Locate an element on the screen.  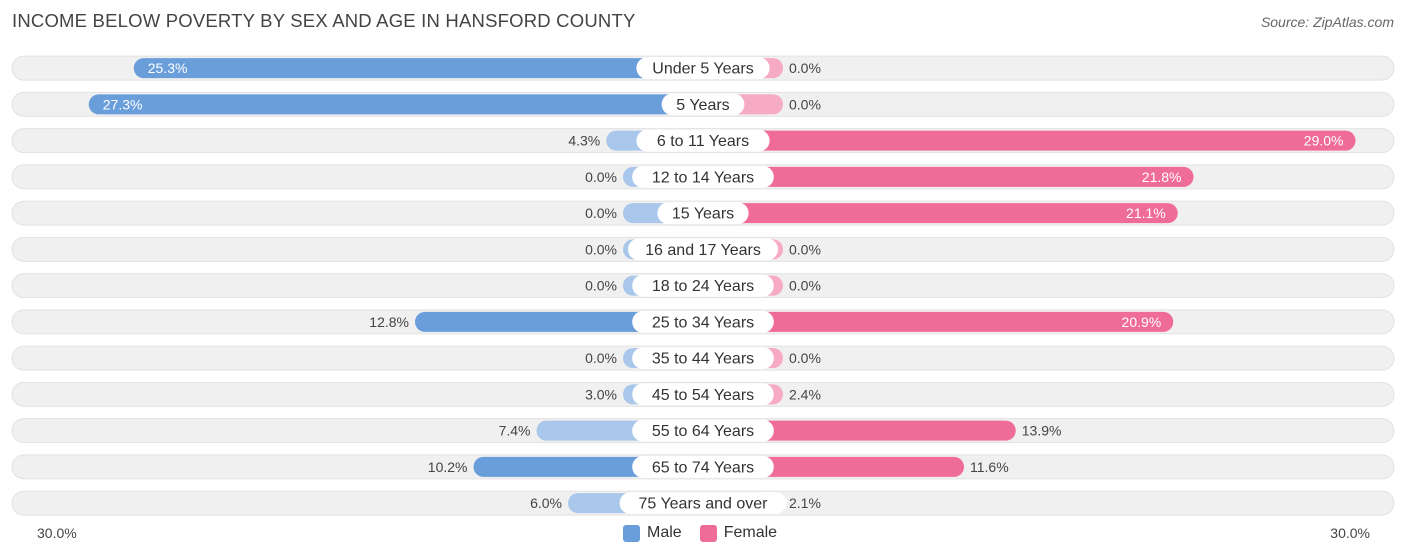
legend-female: Female is located at coordinates (738, 533).